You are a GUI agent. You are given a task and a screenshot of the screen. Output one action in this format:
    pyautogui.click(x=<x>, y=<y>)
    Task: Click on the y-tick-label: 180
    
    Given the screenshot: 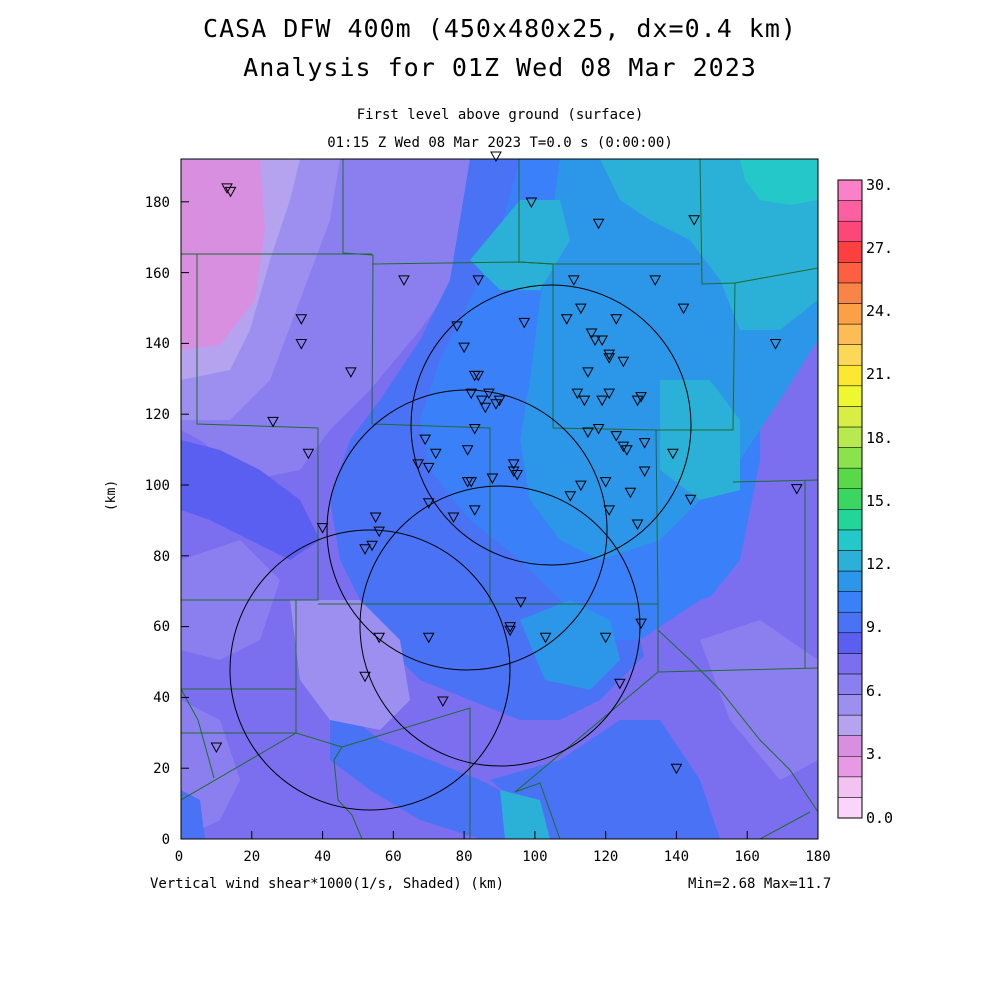 What is the action you would take?
    pyautogui.click(x=157, y=203)
    